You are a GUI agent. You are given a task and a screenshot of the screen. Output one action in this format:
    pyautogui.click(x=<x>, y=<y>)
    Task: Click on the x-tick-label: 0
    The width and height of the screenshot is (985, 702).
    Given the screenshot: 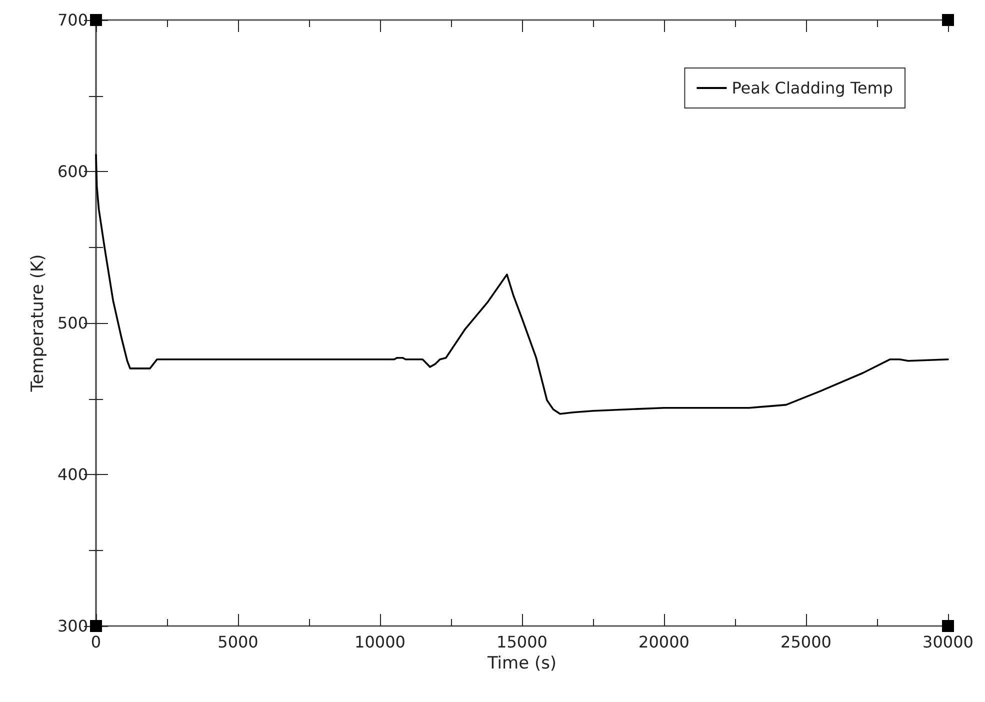 What is the action you would take?
    pyautogui.click(x=96, y=642)
    